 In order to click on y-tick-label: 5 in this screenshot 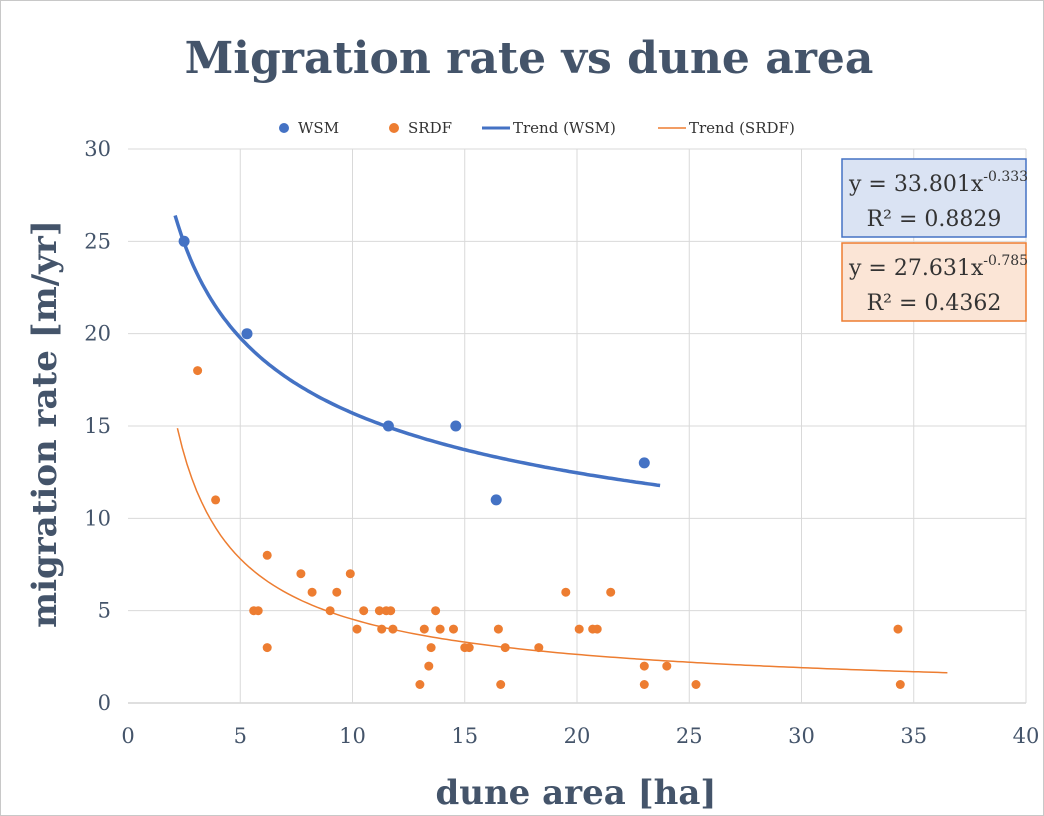, I will do `click(104, 611)`.